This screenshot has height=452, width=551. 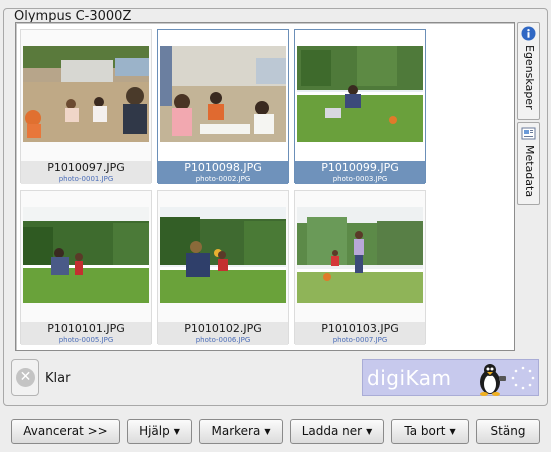 I want to click on download-button: Ladda ner ▼, so click(x=337, y=431).